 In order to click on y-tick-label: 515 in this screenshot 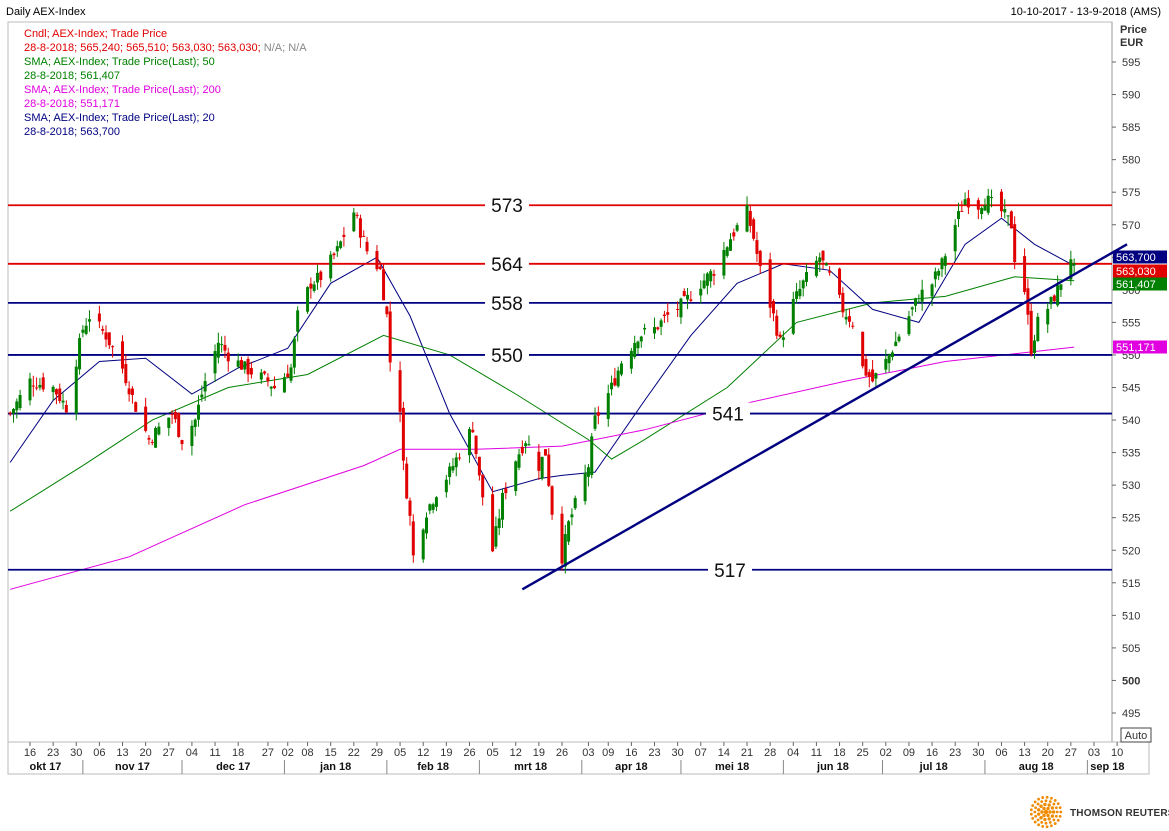, I will do `click(1131, 584)`.